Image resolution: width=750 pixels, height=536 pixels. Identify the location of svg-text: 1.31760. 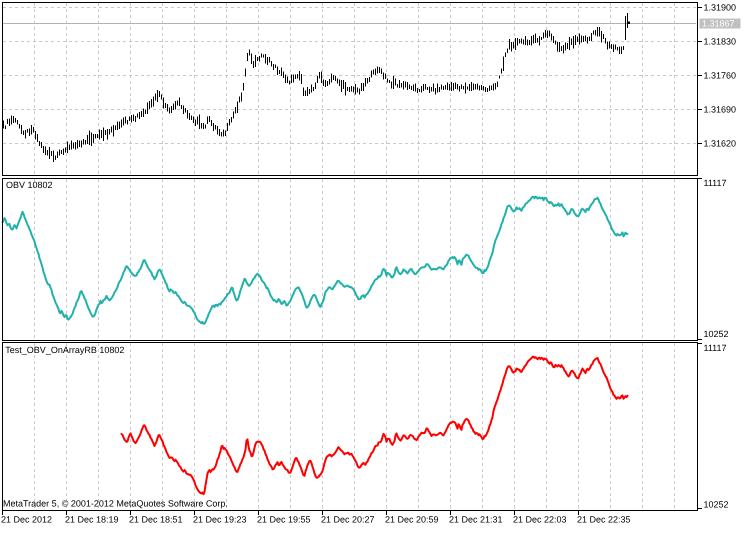
(720, 76).